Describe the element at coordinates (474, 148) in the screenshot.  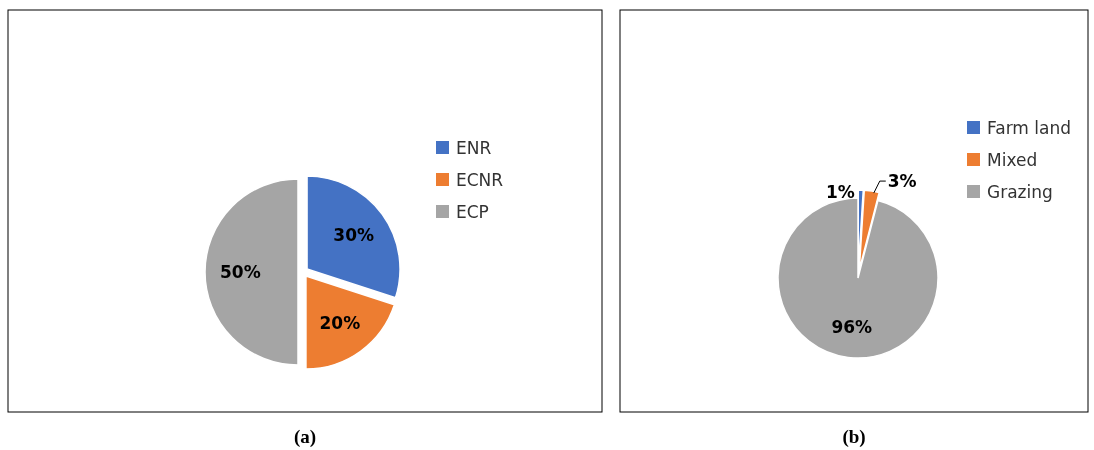
I see `legend-label: ENR` at that location.